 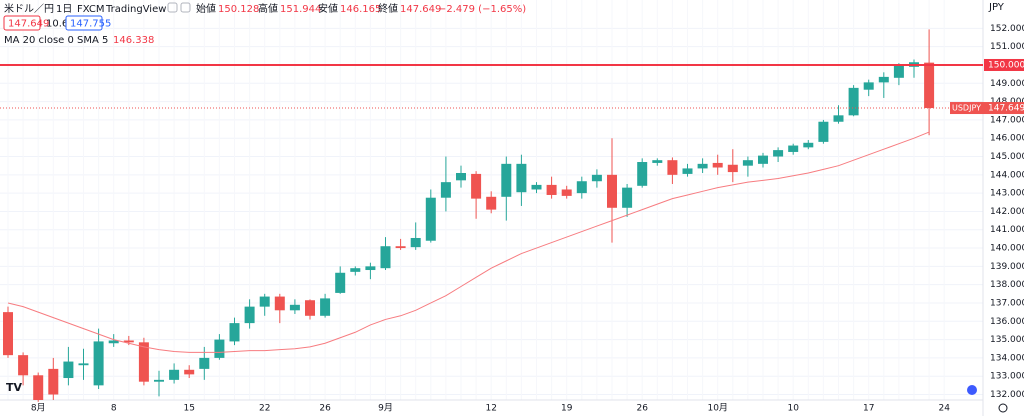 What do you see at coordinates (972, 390) in the screenshot?
I see `flag-icon` at bounding box center [972, 390].